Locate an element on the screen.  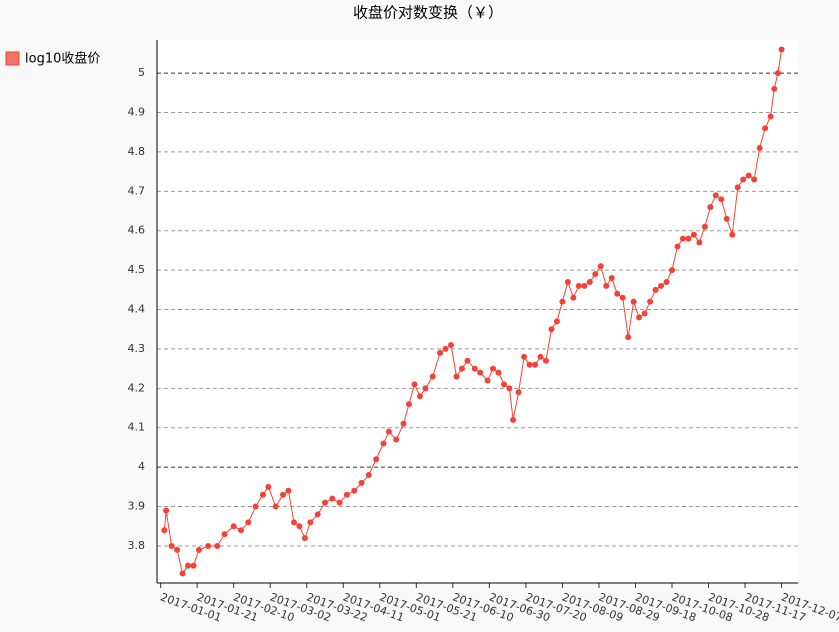
y-tick-label: 3.8 is located at coordinates (137, 545).